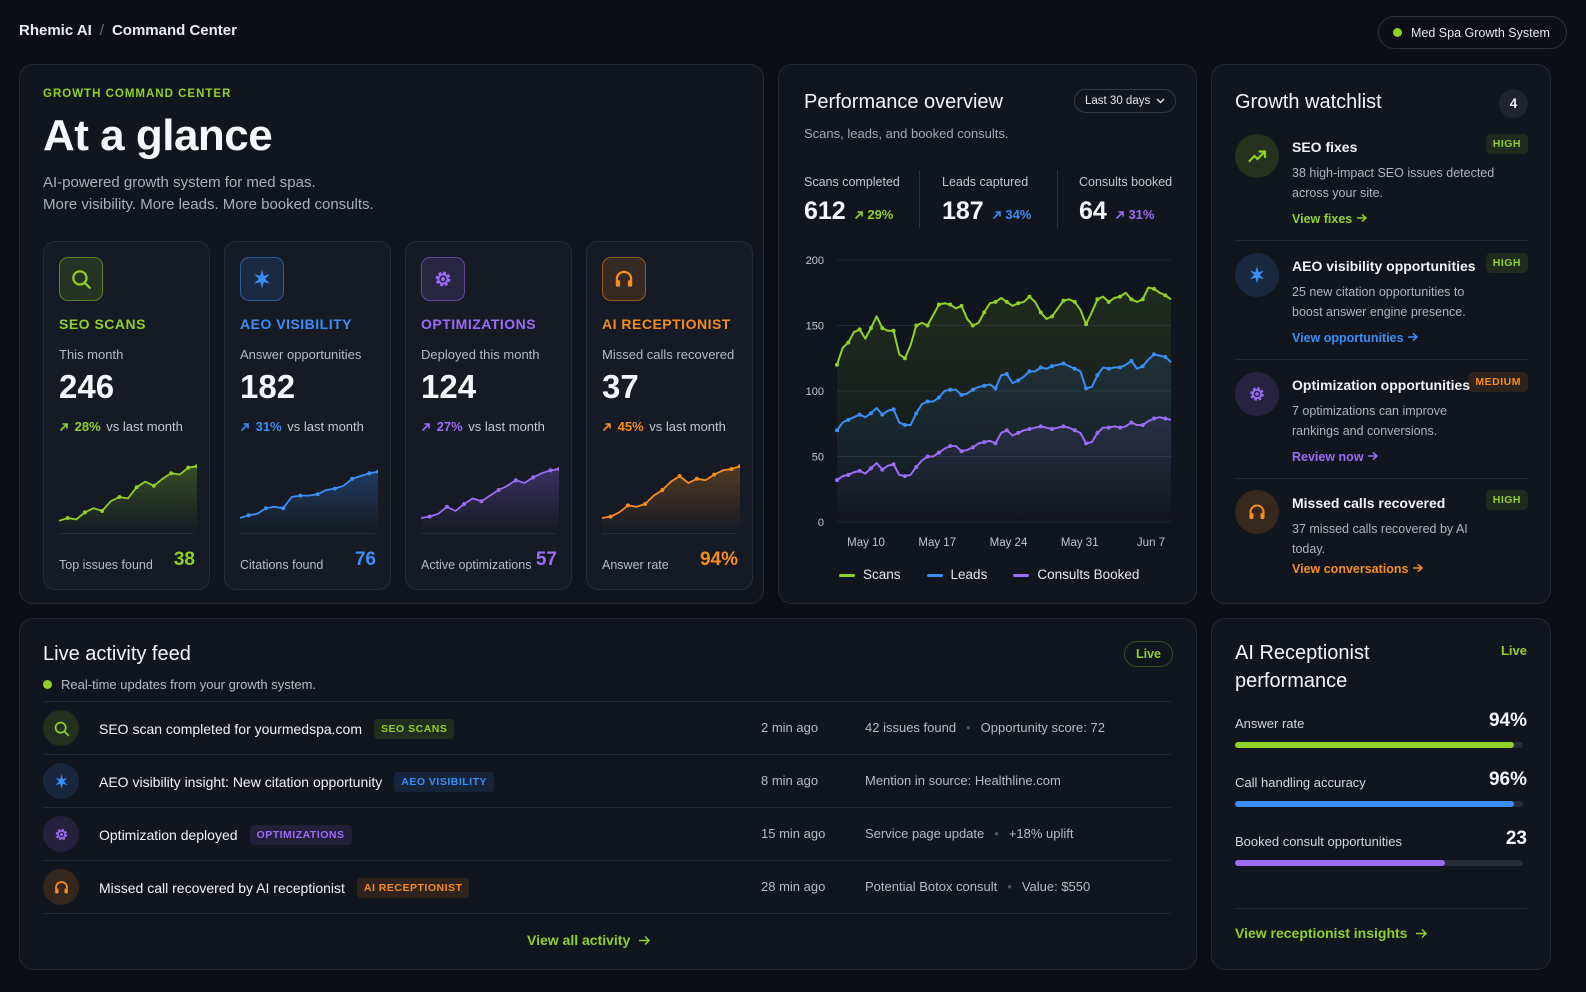 The height and width of the screenshot is (992, 1586). I want to click on watchlist-link-label: Review now, so click(1328, 457).